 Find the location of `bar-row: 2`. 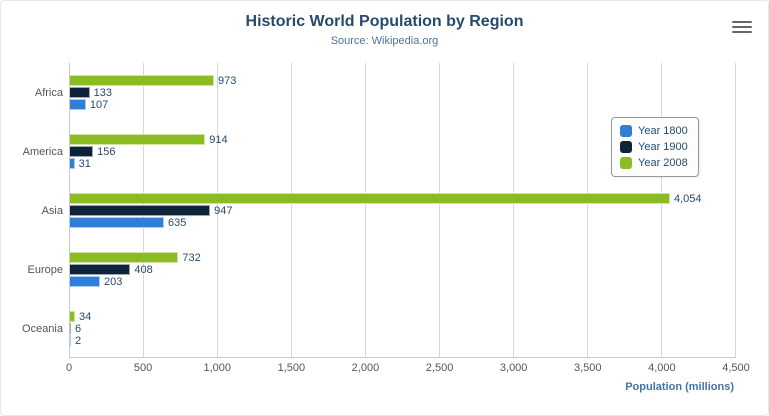

bar-row: 2 is located at coordinates (403, 341).